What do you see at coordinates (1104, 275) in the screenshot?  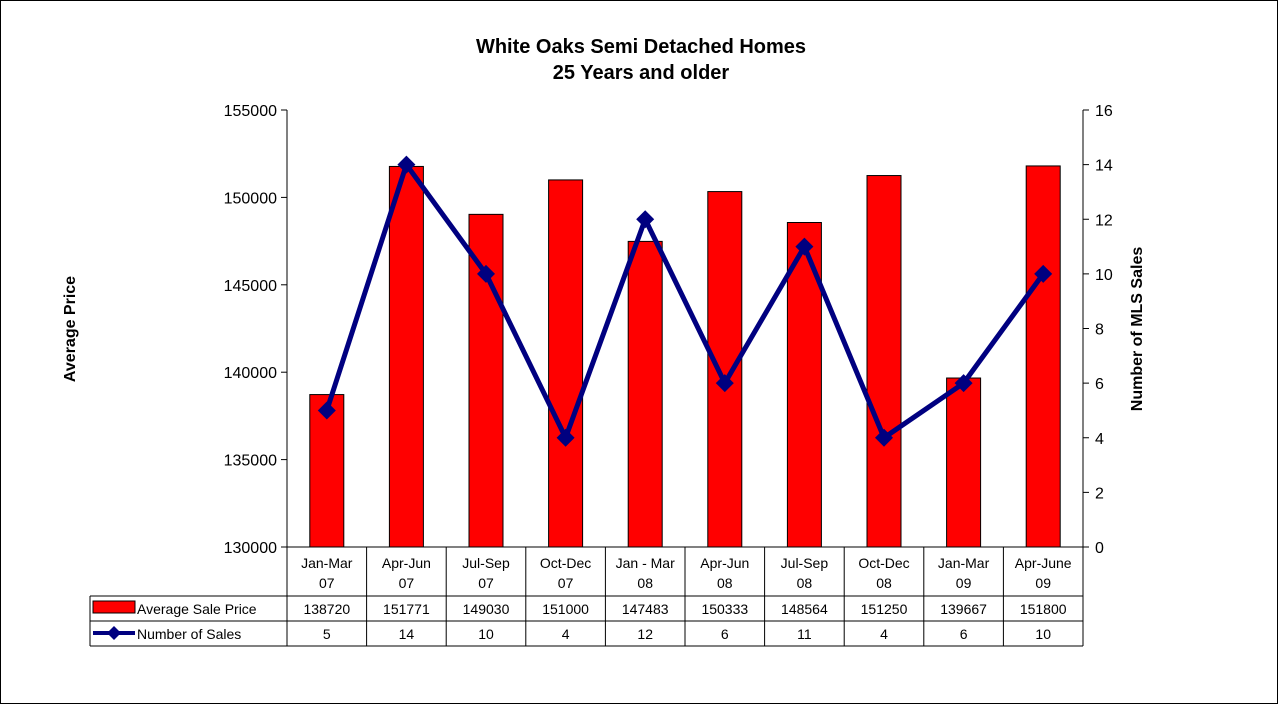 I see `y2-tick-label: 10` at bounding box center [1104, 275].